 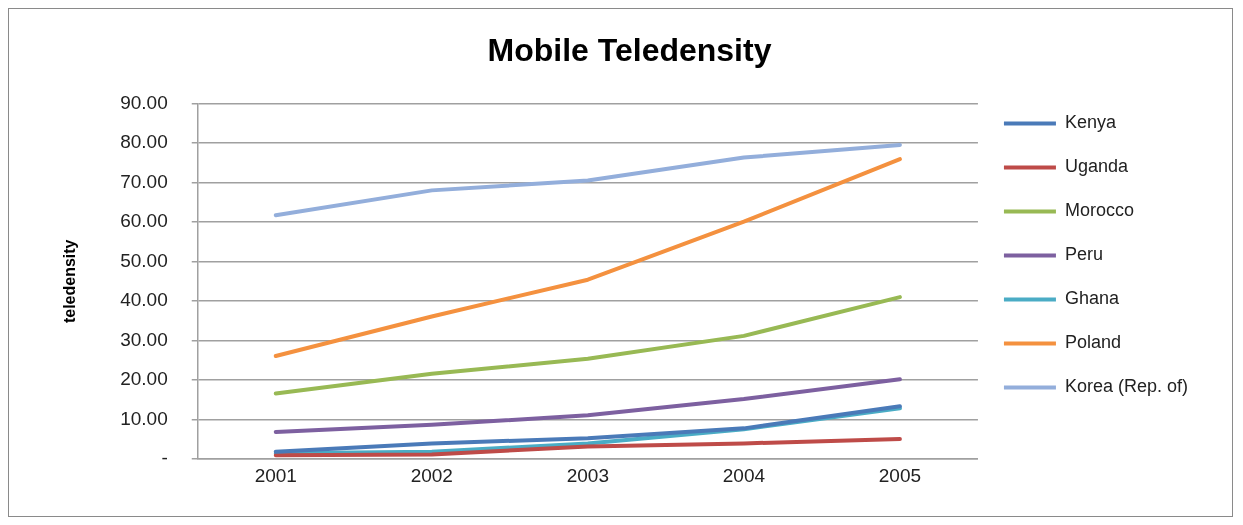 I want to click on y-tick-label: 90.00, so click(x=144, y=102).